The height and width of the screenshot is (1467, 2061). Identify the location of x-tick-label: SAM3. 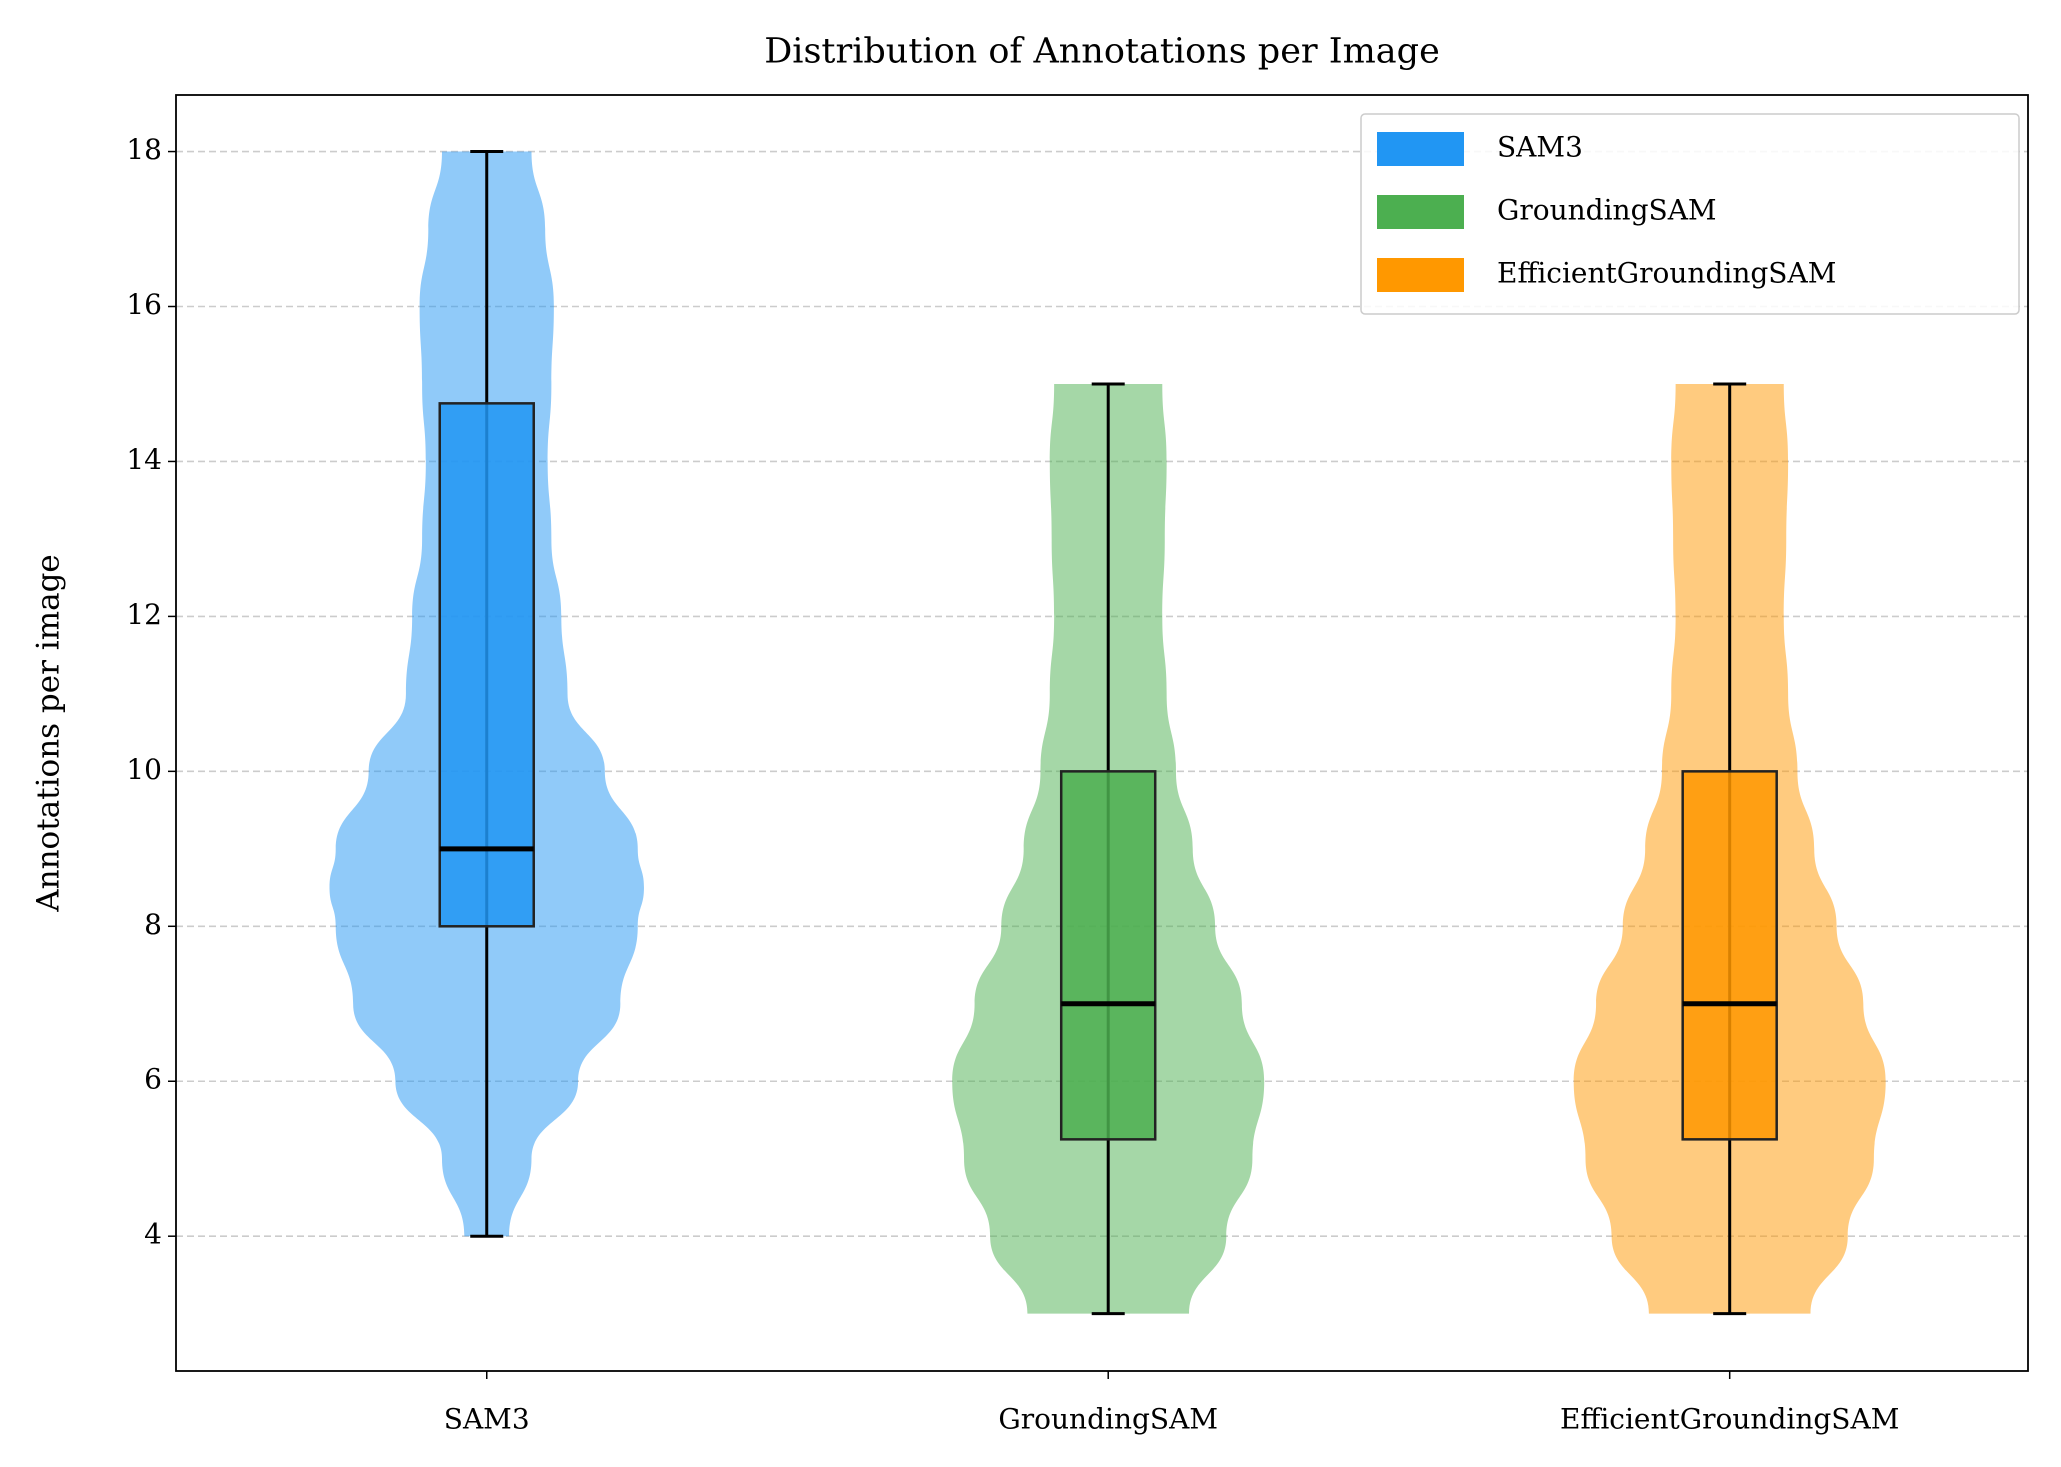
(487, 1419).